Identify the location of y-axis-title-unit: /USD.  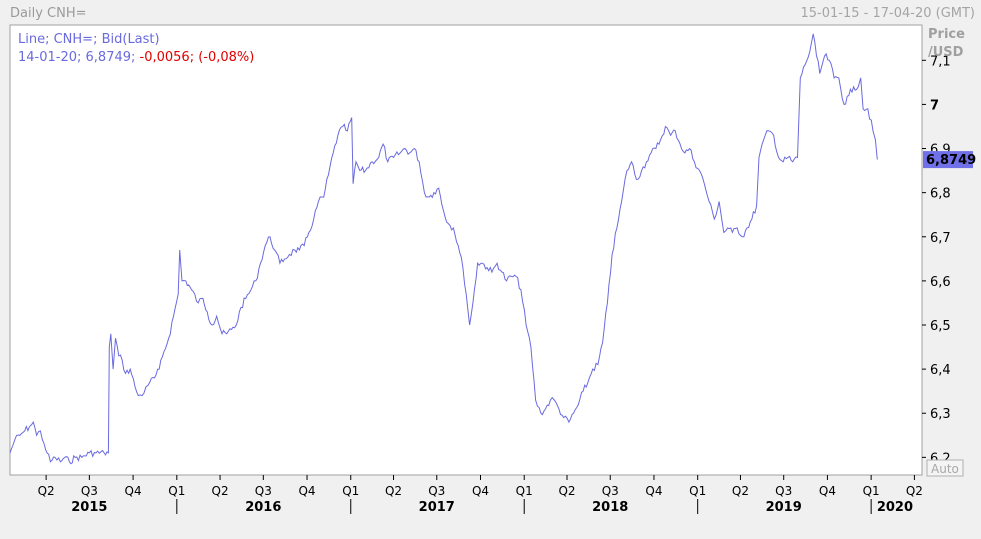
(946, 52).